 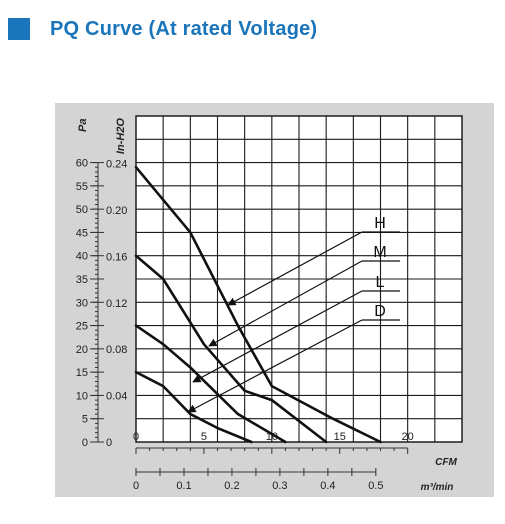 What do you see at coordinates (82, 350) in the screenshot?
I see `pa-tick-label: 20` at bounding box center [82, 350].